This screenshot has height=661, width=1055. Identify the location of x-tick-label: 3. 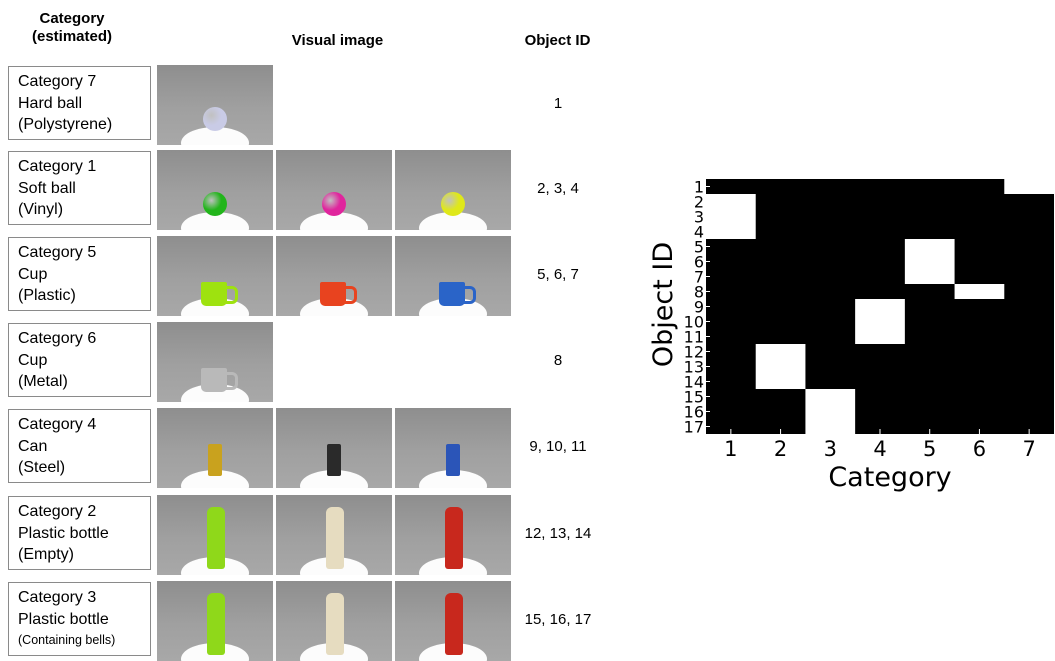
(830, 449).